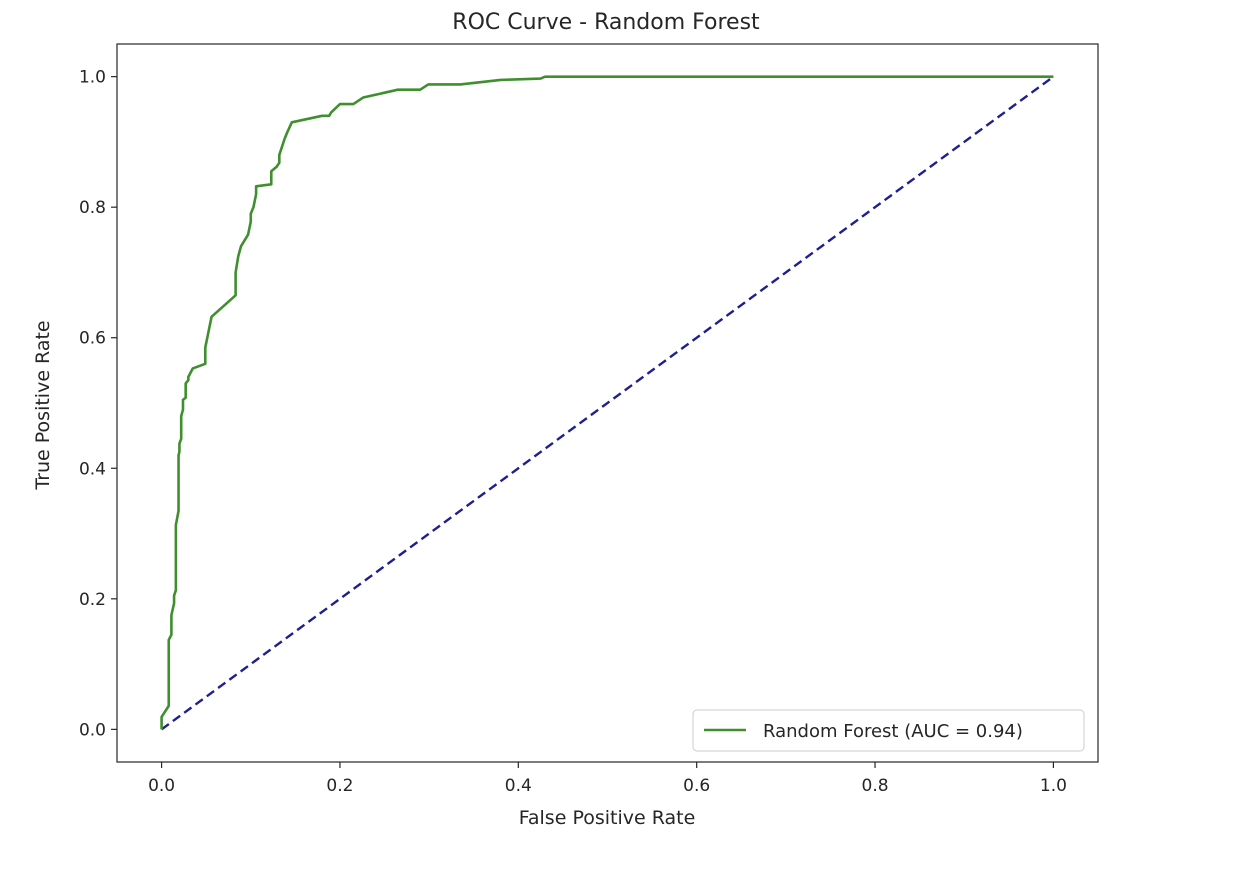 The width and height of the screenshot is (1244, 885). I want to click on legend-label-random-forest: Random Forest (AUC = 0.94), so click(893, 731).